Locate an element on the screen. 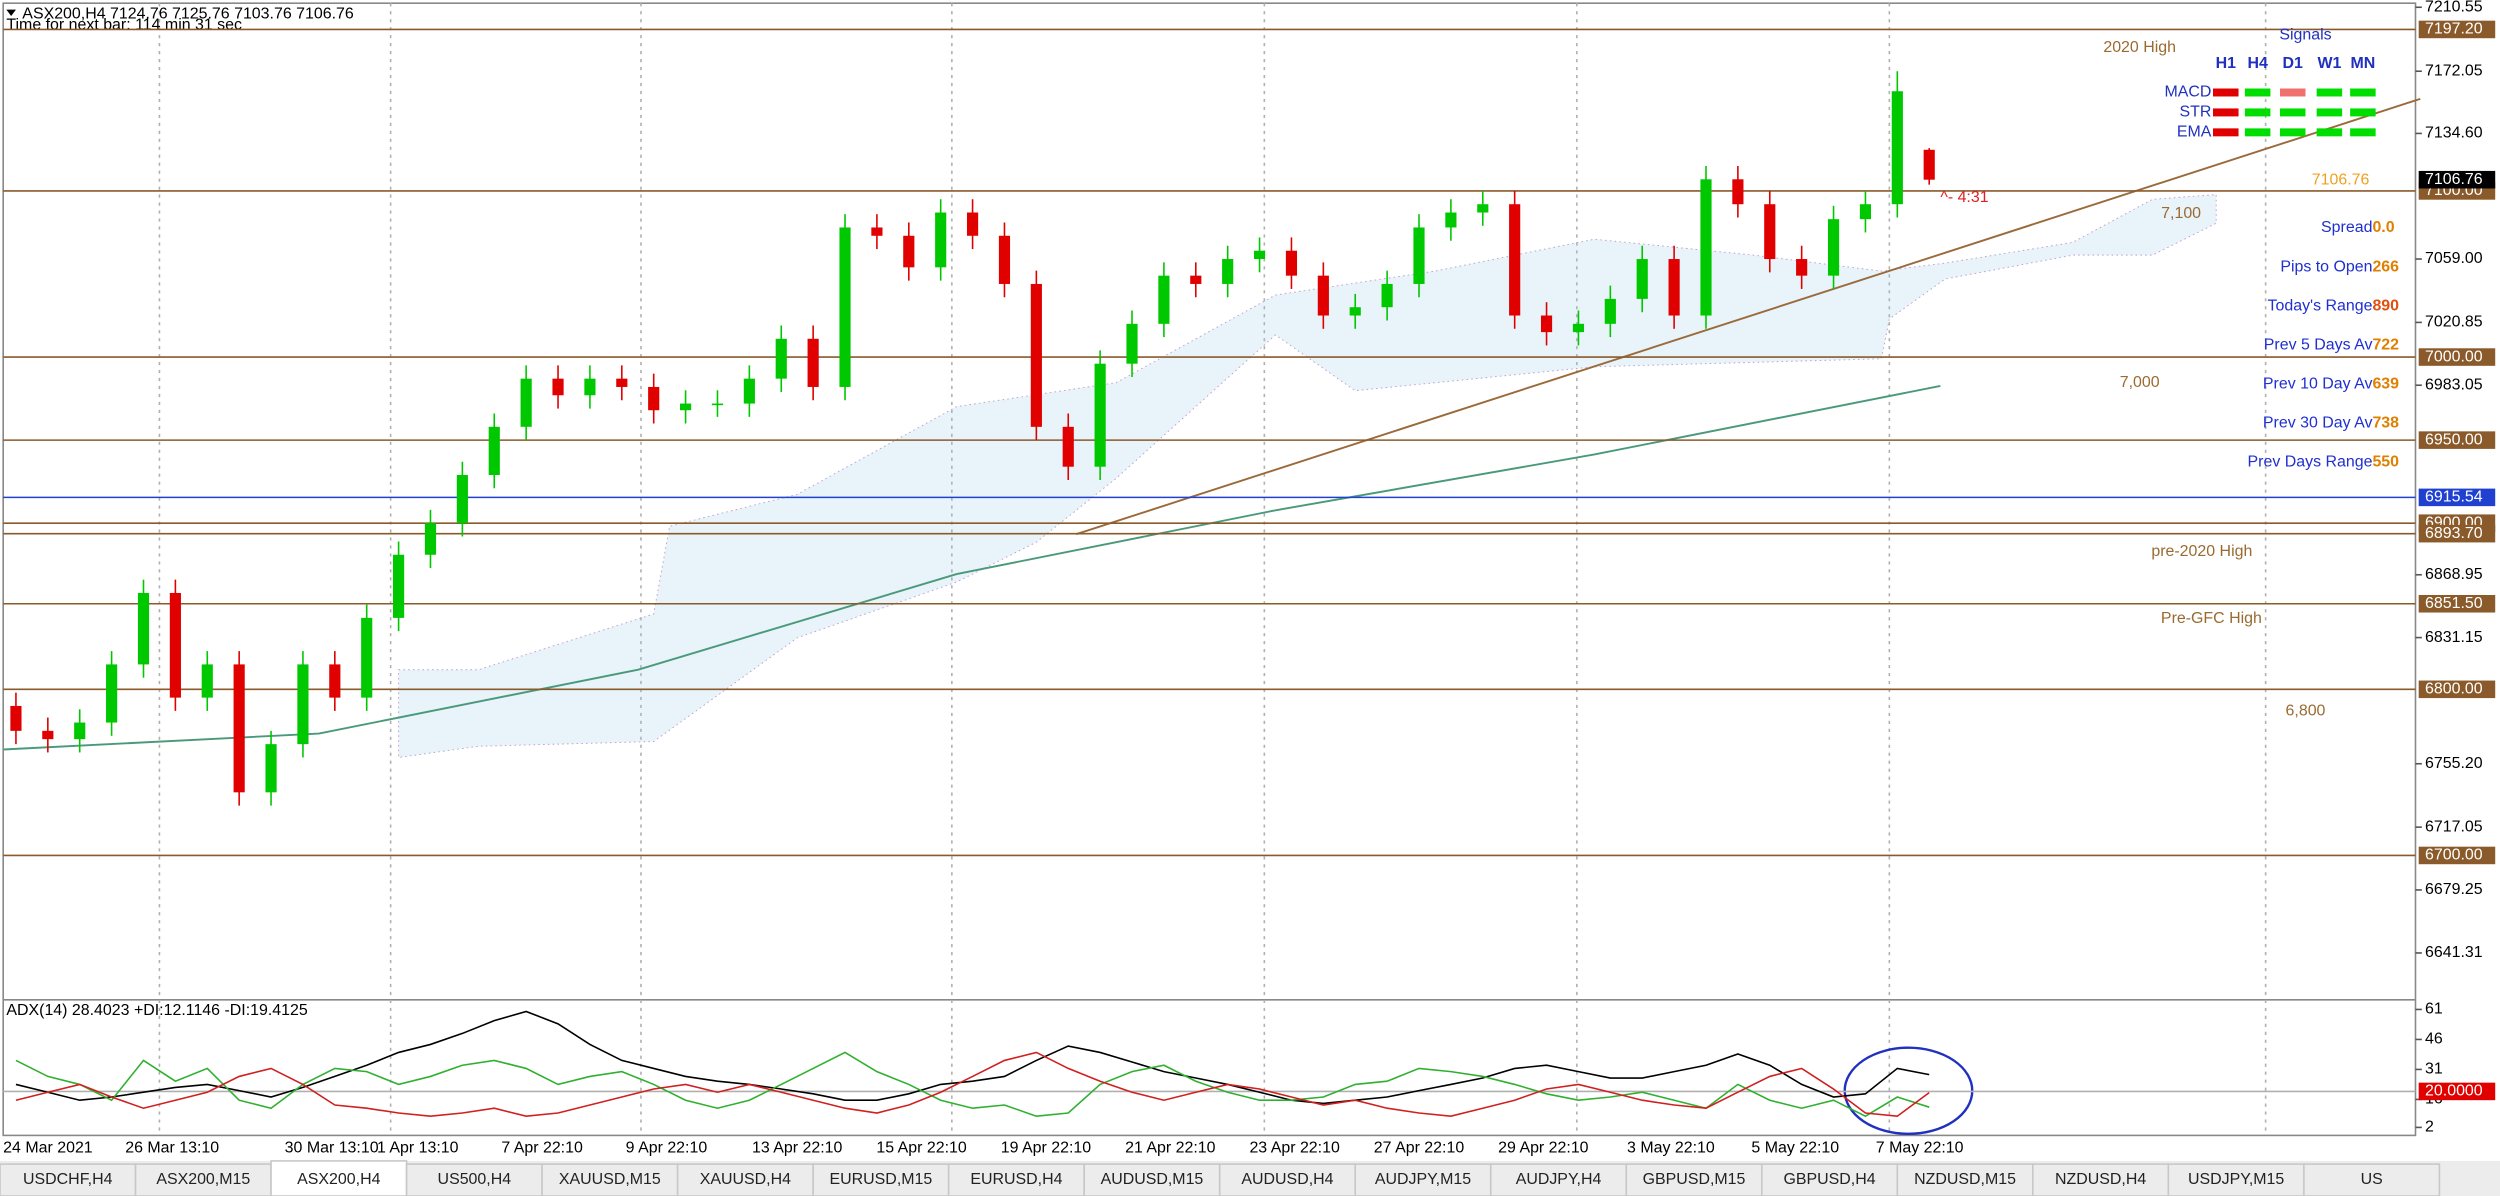  tab-label: NZDUSD,M15 is located at coordinates (1965, 1179).